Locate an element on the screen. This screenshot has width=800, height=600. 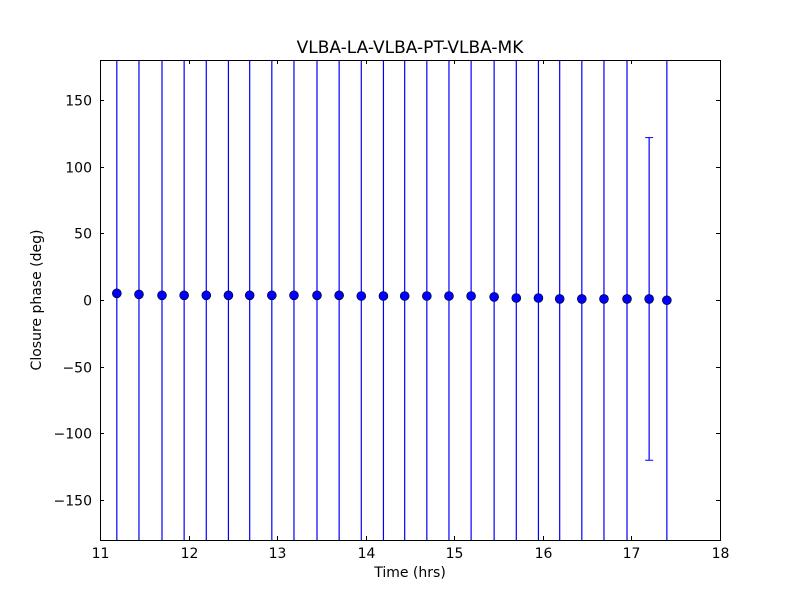
x-axis-label: Time (hrs) is located at coordinates (409, 573).